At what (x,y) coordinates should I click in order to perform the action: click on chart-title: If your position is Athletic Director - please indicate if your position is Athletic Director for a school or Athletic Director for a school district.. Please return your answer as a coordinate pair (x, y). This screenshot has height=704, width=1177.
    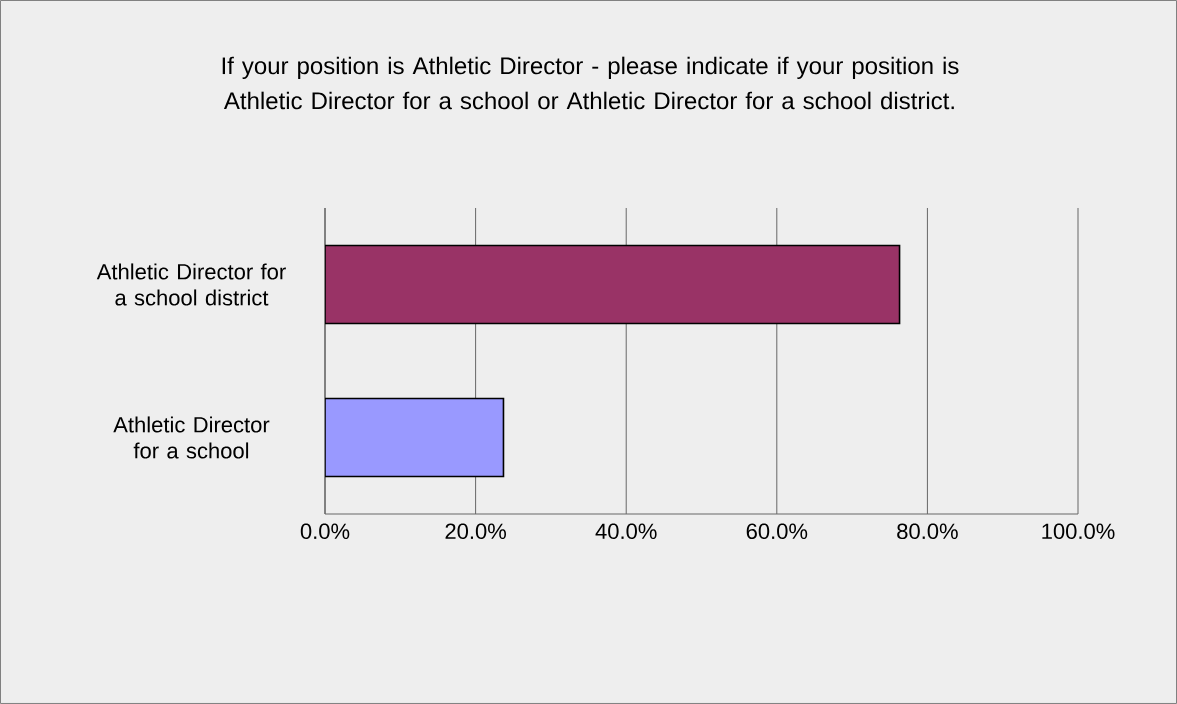
    Looking at the image, I should click on (590, 83).